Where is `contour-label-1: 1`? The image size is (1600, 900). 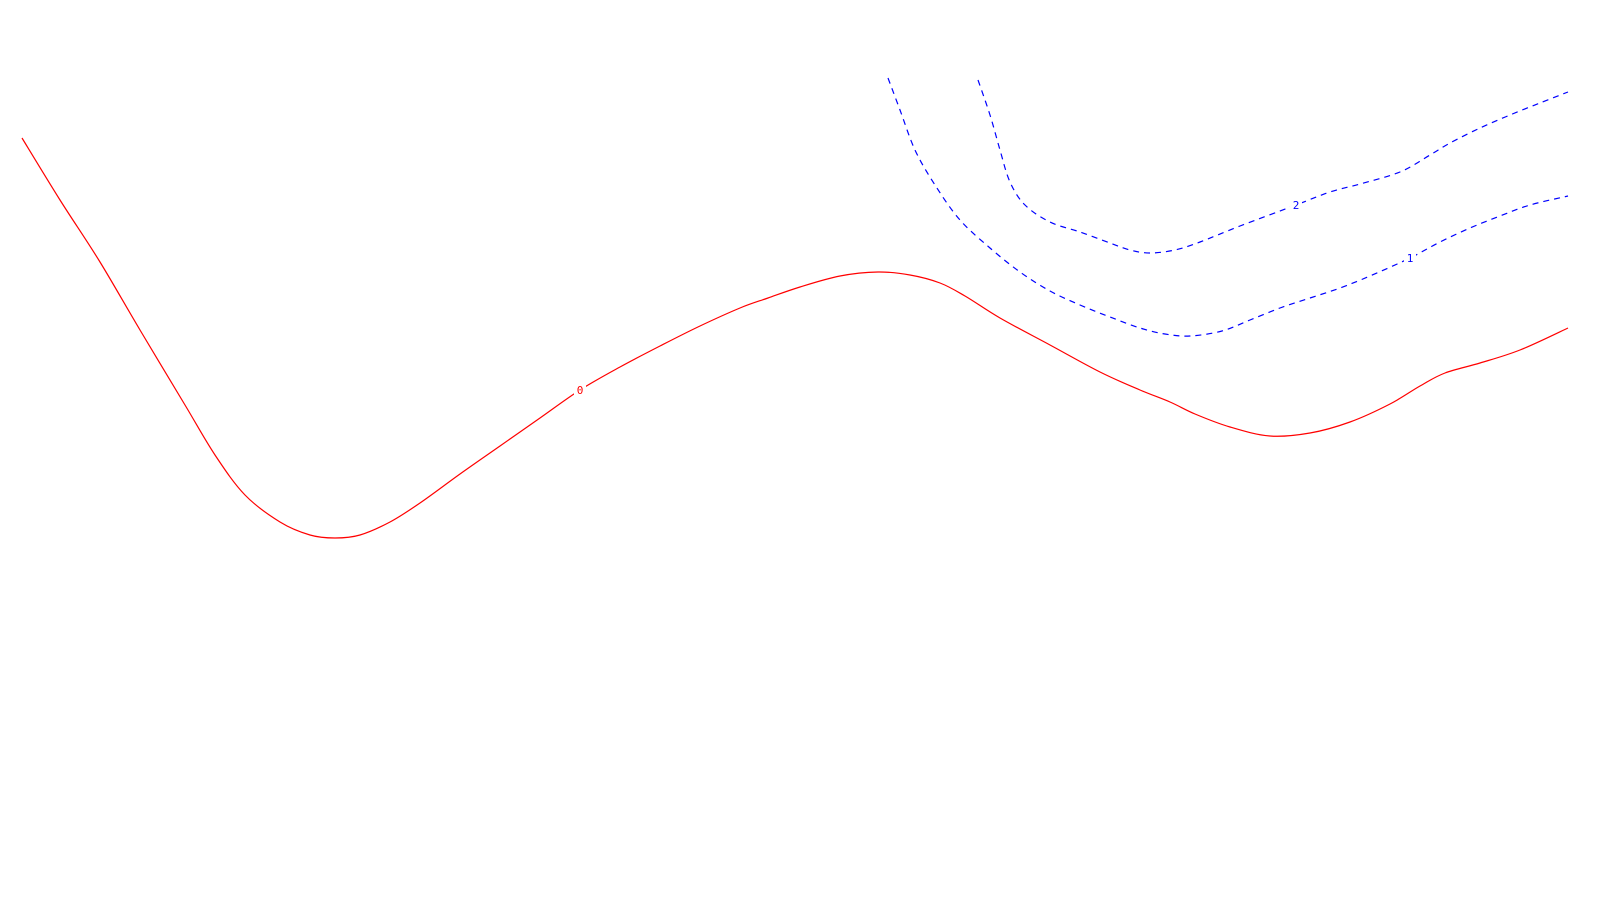
contour-label-1: 1 is located at coordinates (1410, 258).